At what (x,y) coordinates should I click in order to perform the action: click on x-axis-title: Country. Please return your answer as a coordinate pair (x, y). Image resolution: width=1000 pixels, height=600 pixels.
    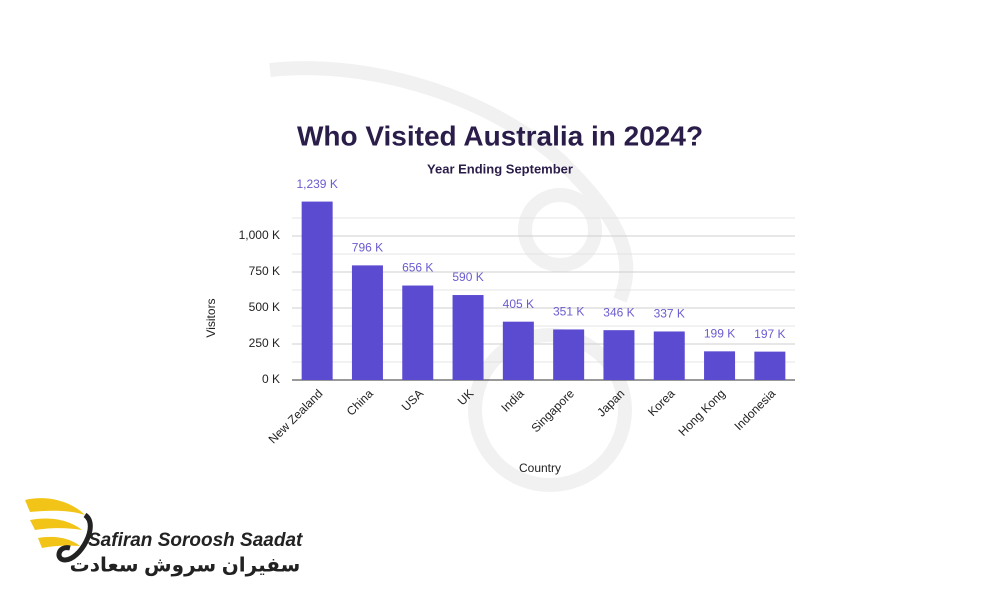
    Looking at the image, I should click on (540, 468).